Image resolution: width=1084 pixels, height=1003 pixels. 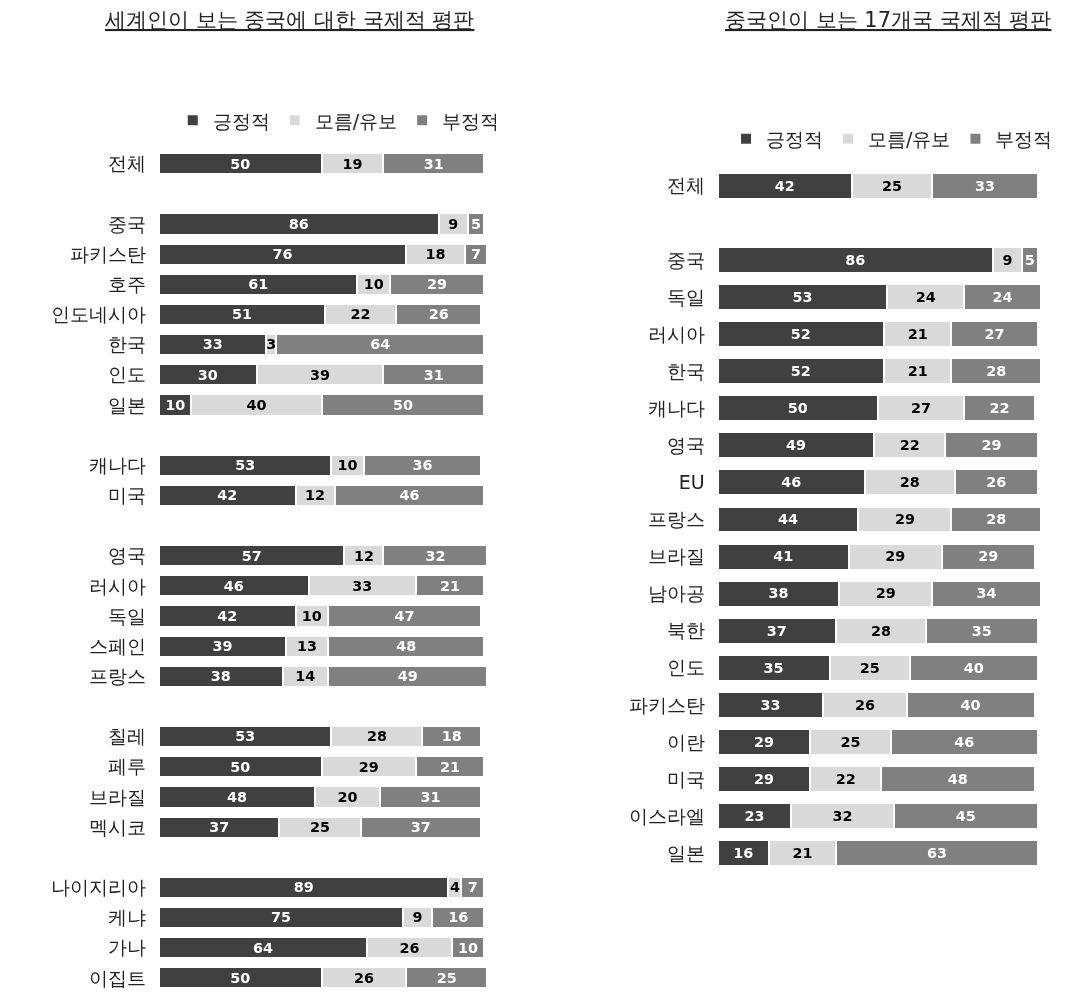 What do you see at coordinates (117, 826) in the screenshot?
I see `y-tick-label: 멕시코` at bounding box center [117, 826].